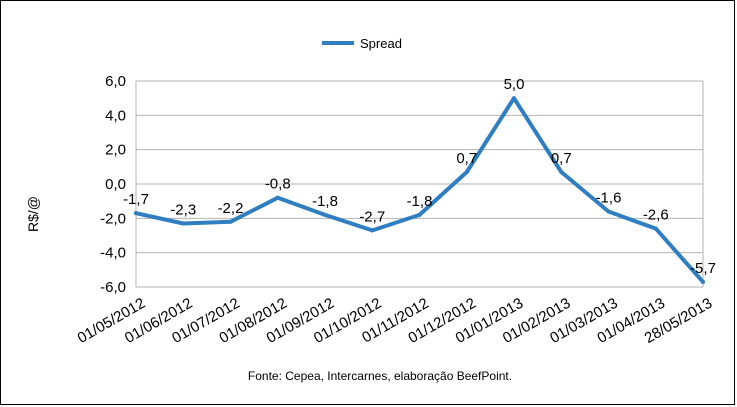 Image resolution: width=737 pixels, height=407 pixels. What do you see at coordinates (183, 209) in the screenshot?
I see `data-label: -2,3` at bounding box center [183, 209].